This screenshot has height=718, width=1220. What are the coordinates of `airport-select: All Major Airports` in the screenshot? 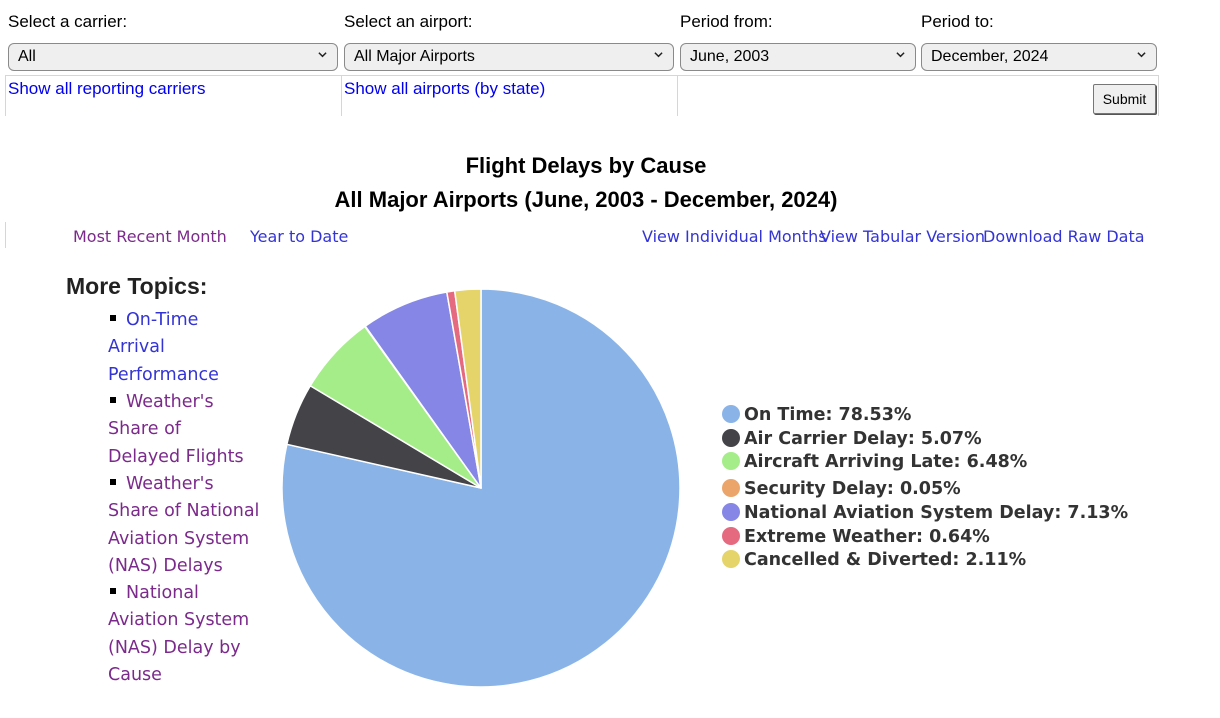 It's located at (509, 57).